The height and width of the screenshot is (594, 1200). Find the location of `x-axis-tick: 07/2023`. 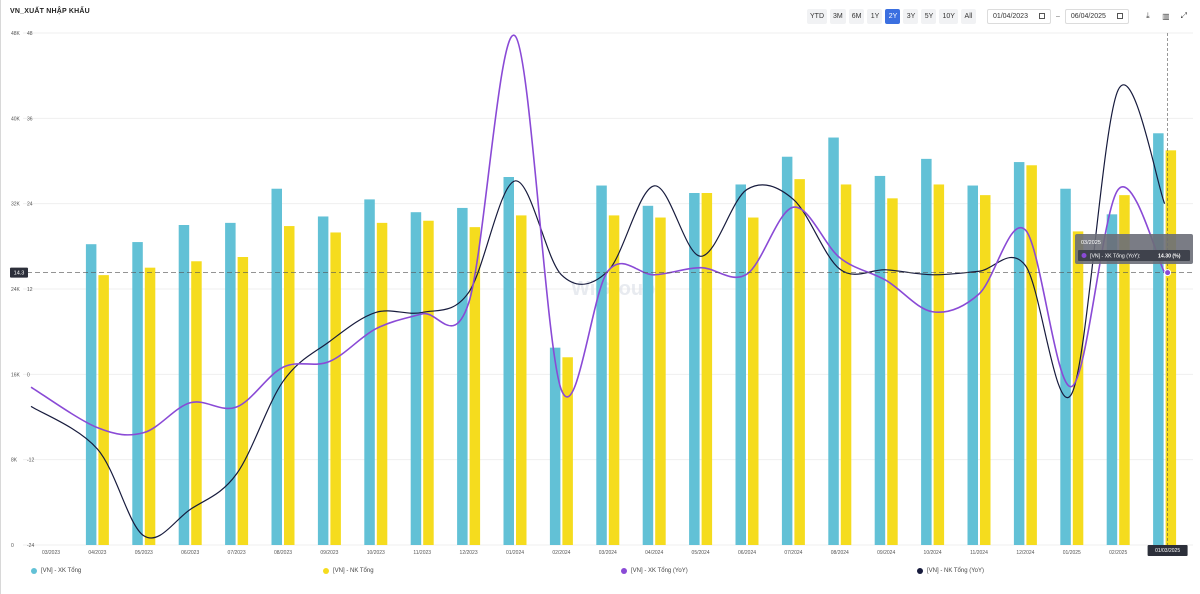

x-axis-tick: 07/2023 is located at coordinates (237, 553).